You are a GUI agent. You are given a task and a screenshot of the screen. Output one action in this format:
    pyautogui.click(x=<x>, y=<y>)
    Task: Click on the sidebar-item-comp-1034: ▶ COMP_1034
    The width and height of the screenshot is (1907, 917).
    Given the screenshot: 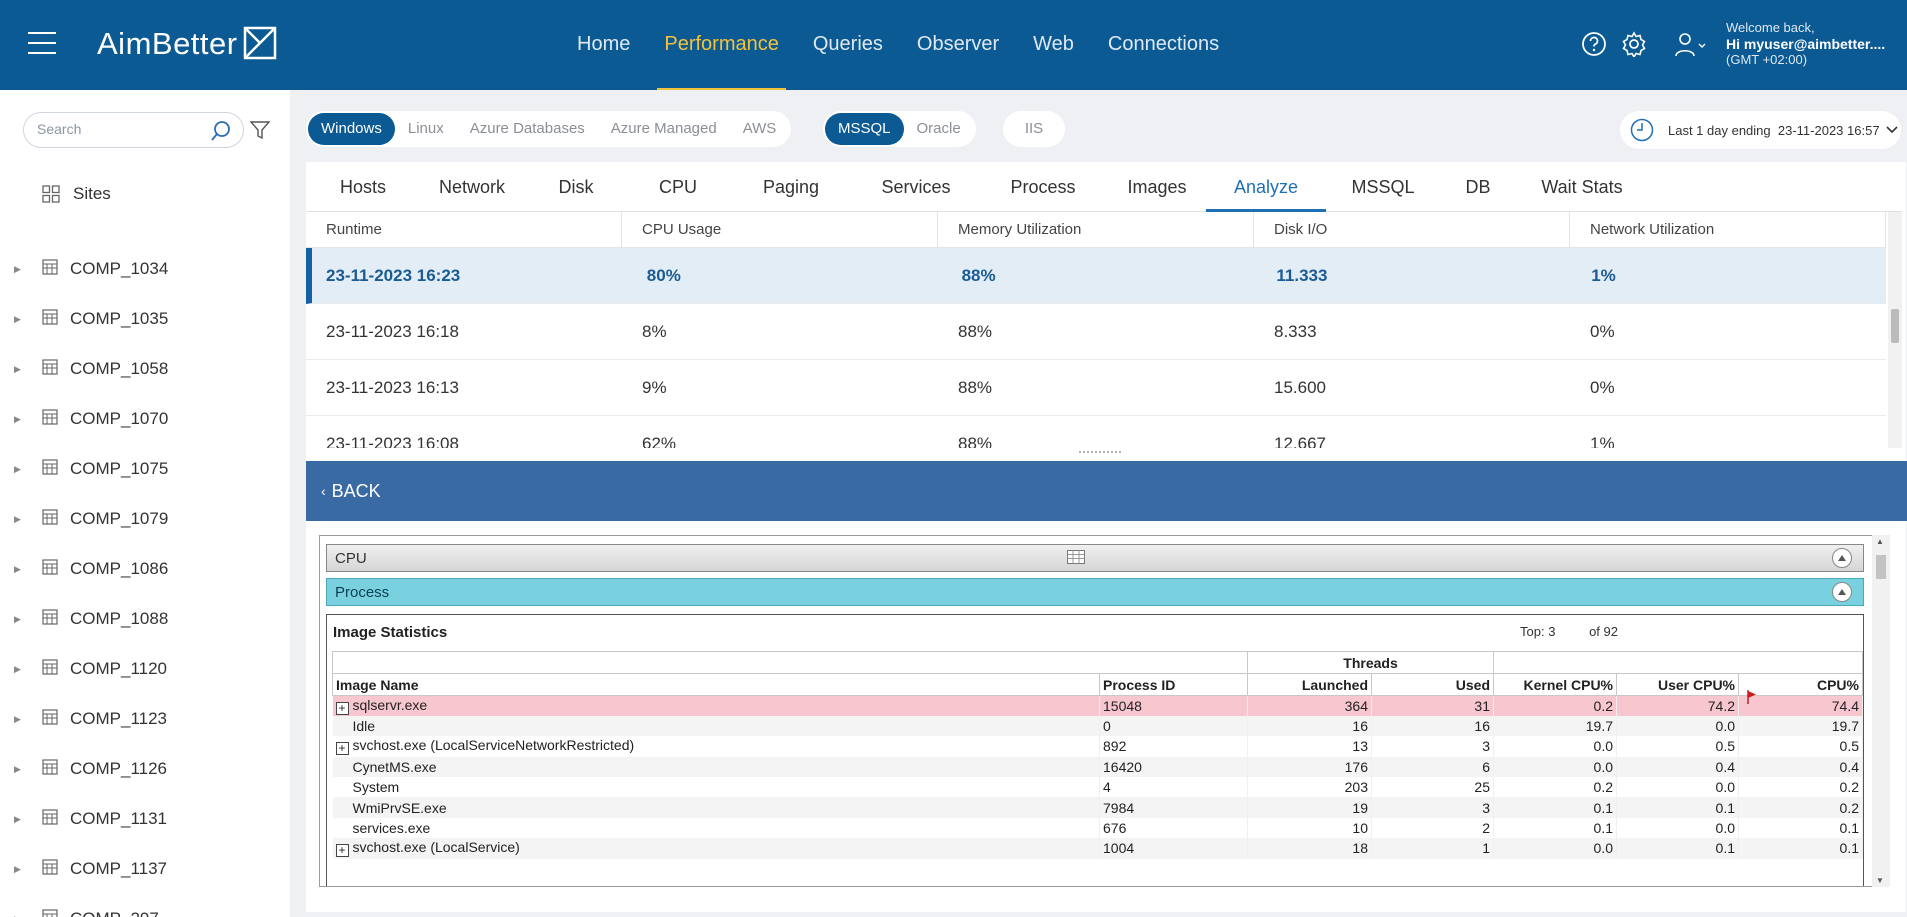 What is the action you would take?
    pyautogui.click(x=145, y=269)
    